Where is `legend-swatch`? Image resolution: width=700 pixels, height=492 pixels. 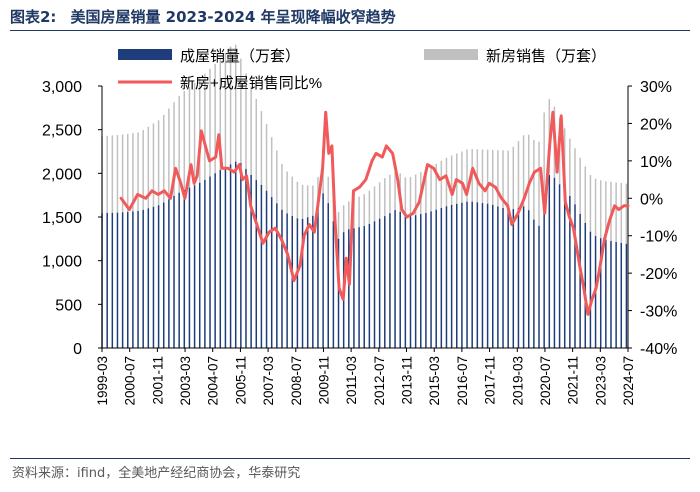 legend-swatch is located at coordinates (451, 54).